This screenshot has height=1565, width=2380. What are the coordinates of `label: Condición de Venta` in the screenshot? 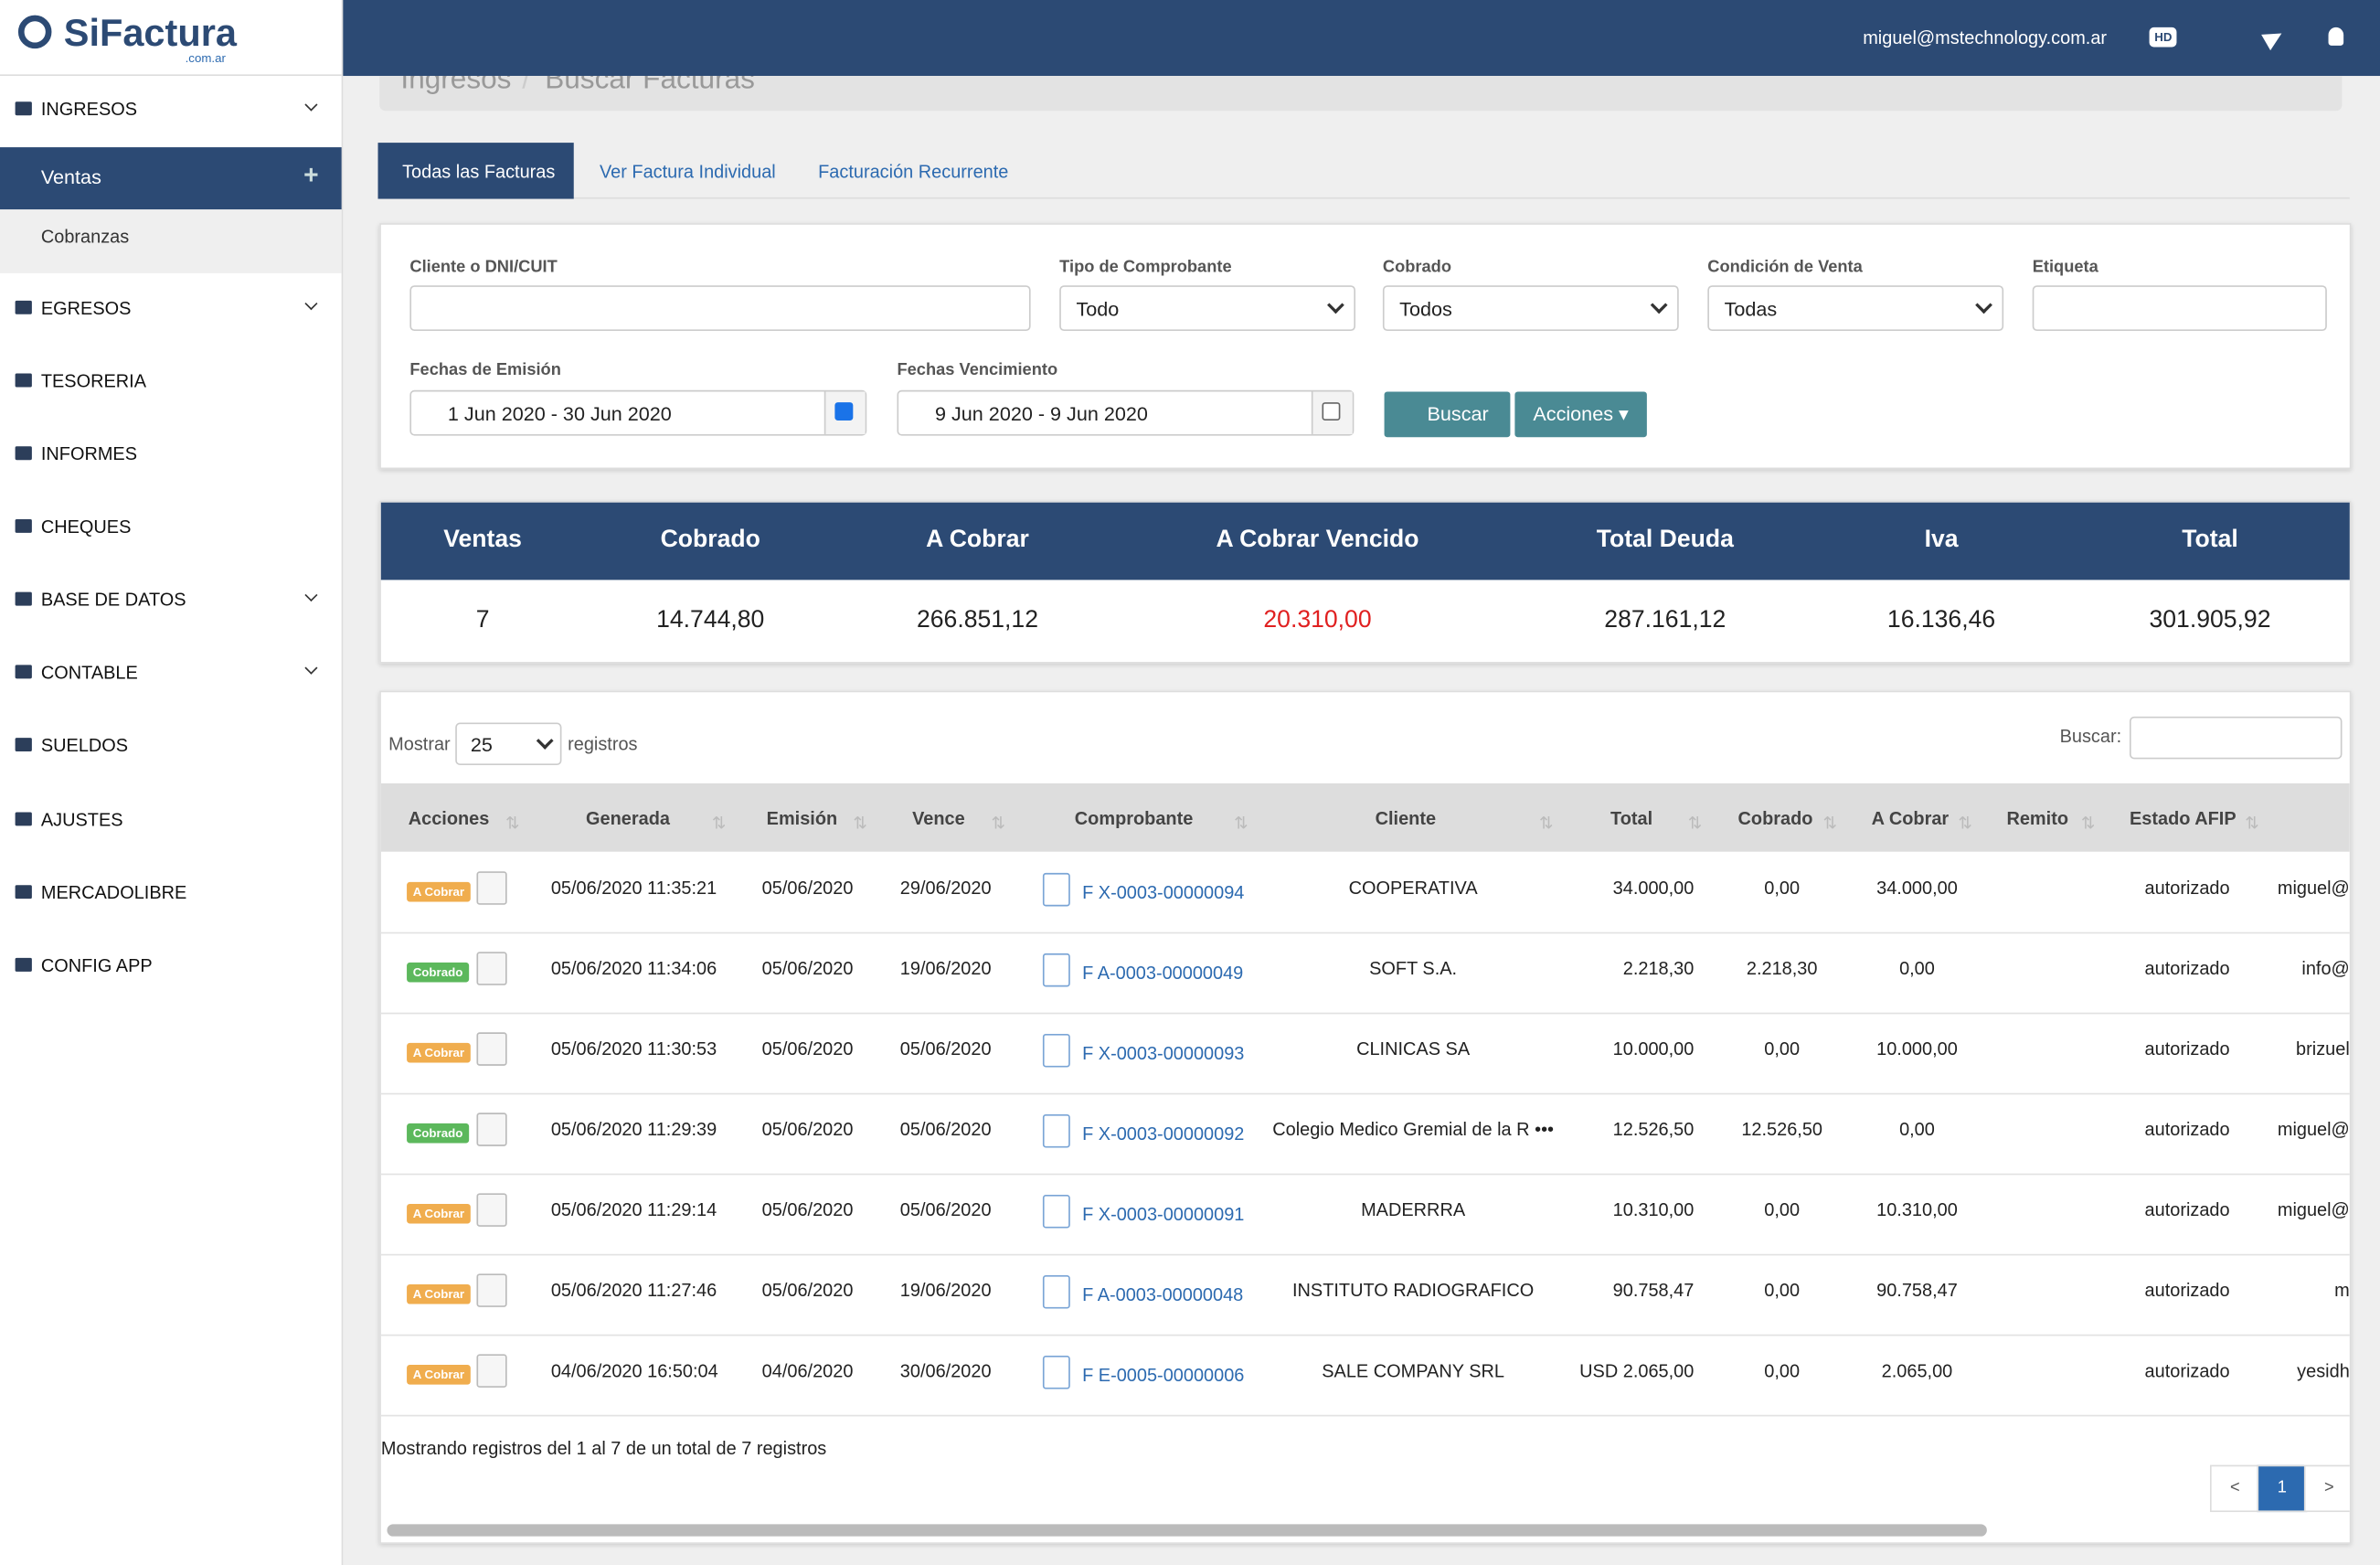 It's located at (1785, 267).